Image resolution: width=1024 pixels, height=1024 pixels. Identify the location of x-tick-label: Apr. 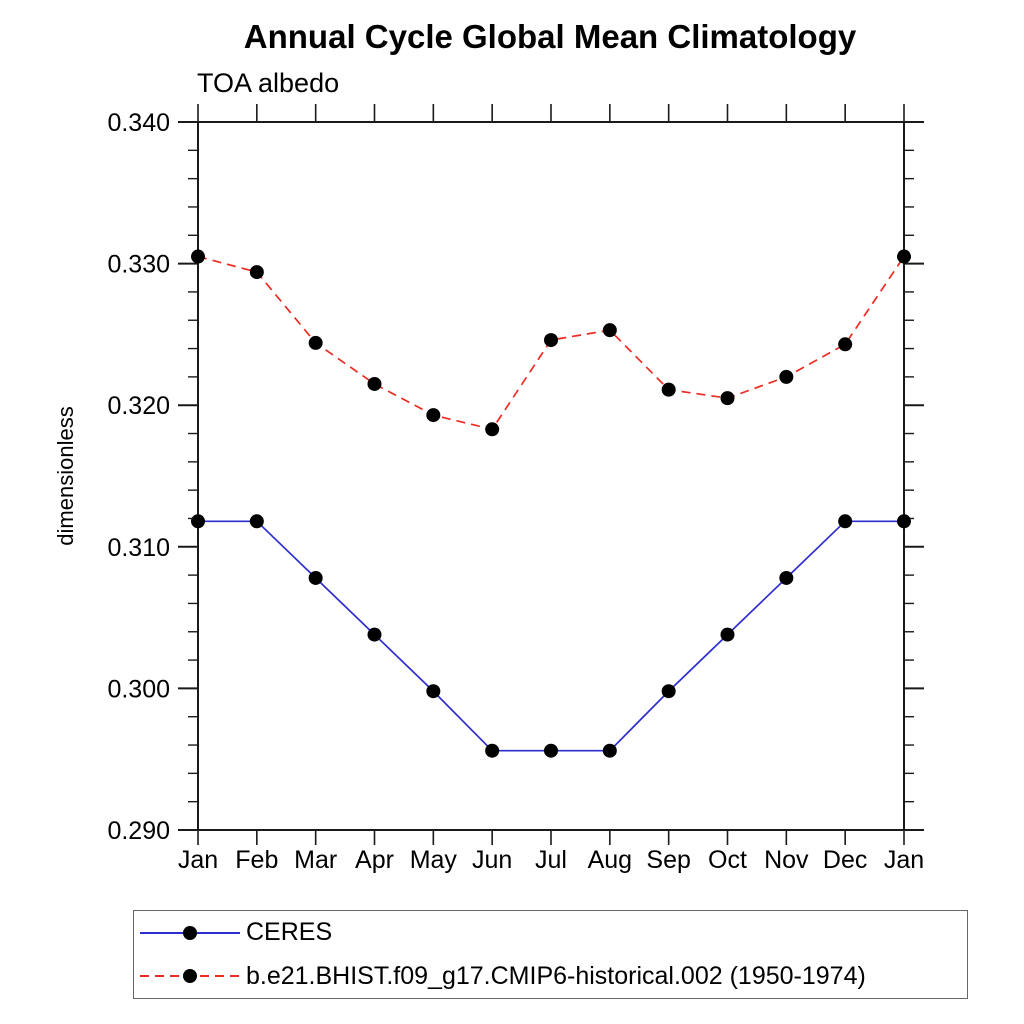
(374, 860).